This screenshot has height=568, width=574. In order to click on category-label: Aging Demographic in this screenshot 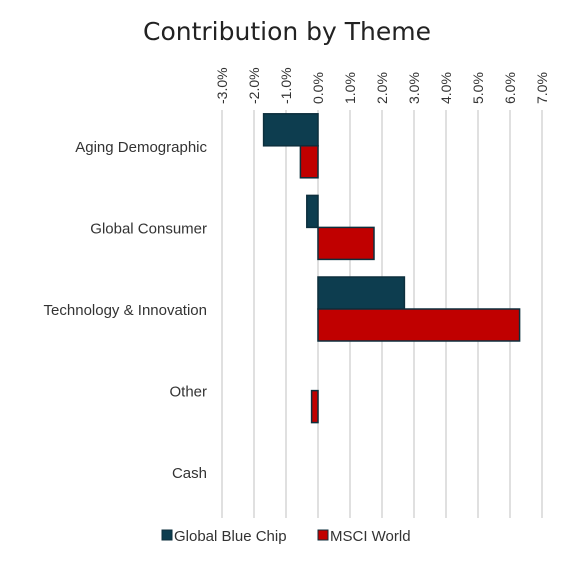, I will do `click(141, 147)`.